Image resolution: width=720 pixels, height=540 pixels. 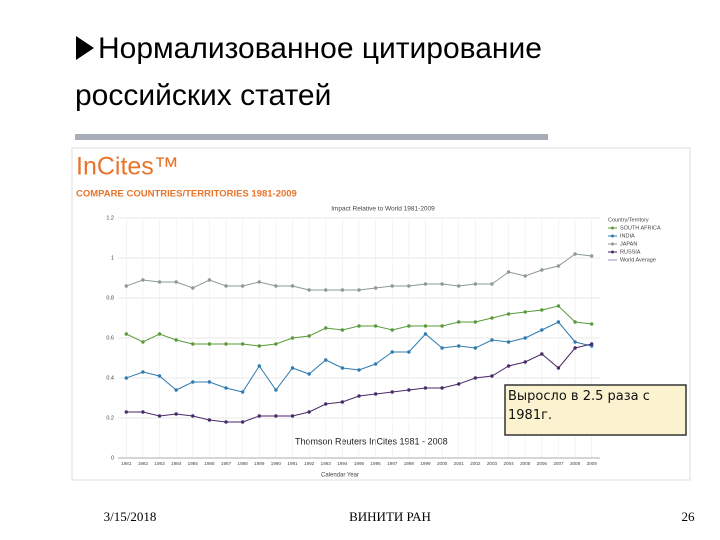 What do you see at coordinates (575, 463) in the screenshot?
I see `x-tick-label: 2008` at bounding box center [575, 463].